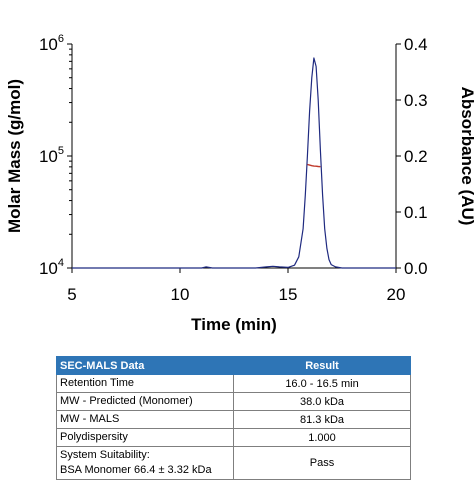 The image size is (474, 480). Describe the element at coordinates (466, 156) in the screenshot. I see `y-right-axis-title: Absorbance (AU)` at that location.